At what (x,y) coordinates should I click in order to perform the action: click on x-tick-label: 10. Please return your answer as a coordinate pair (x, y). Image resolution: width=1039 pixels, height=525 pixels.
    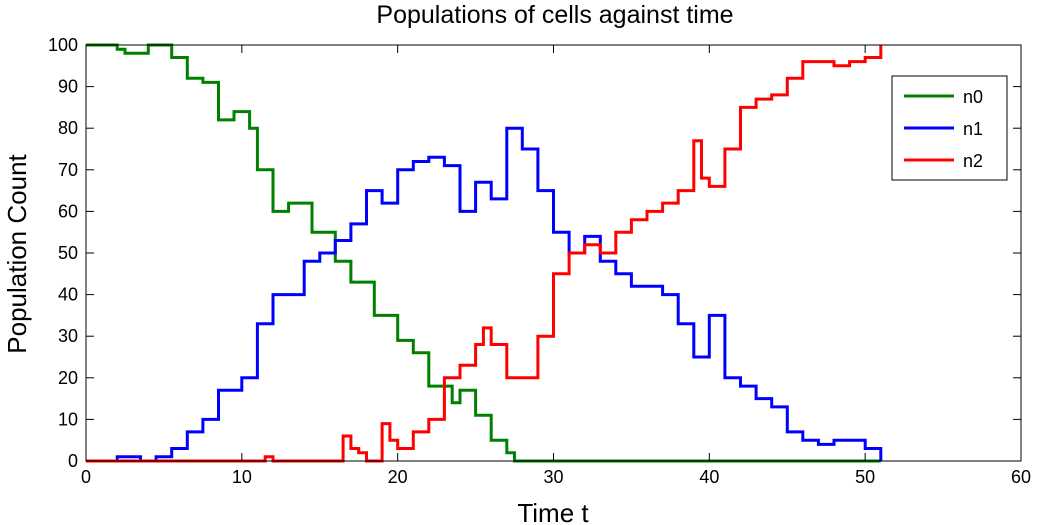
    Looking at the image, I should click on (242, 477).